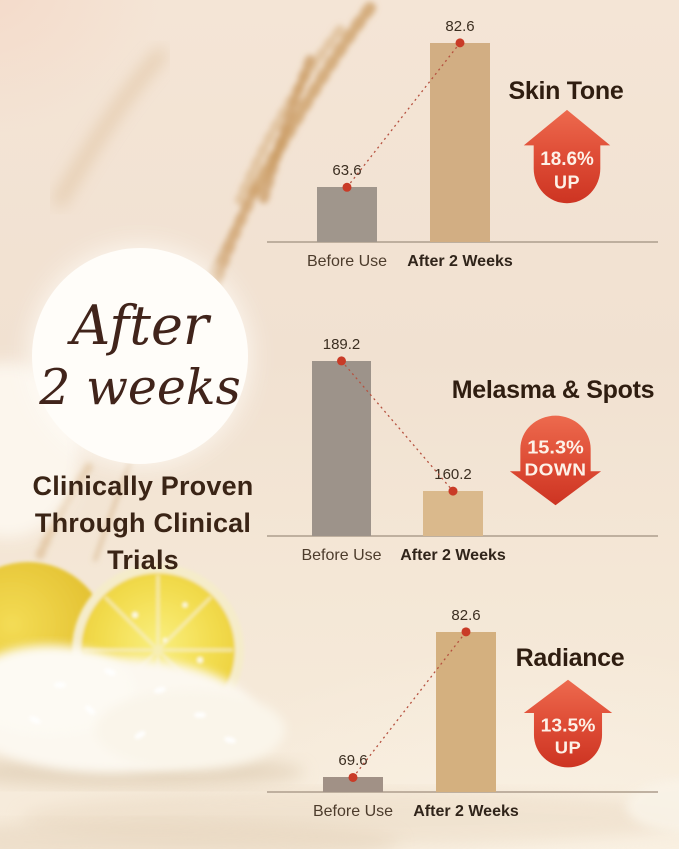 This screenshot has height=849, width=679. Describe the element at coordinates (553, 390) in the screenshot. I see `chart-title: Melasma & Spots` at that location.